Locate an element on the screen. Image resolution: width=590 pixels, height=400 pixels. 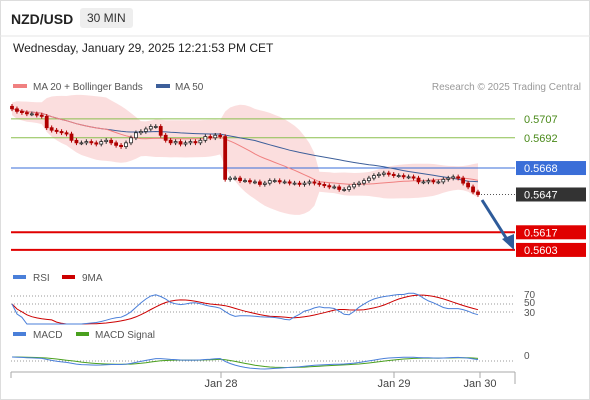
x-tick-jan29: Jan 29 is located at coordinates (393, 384).